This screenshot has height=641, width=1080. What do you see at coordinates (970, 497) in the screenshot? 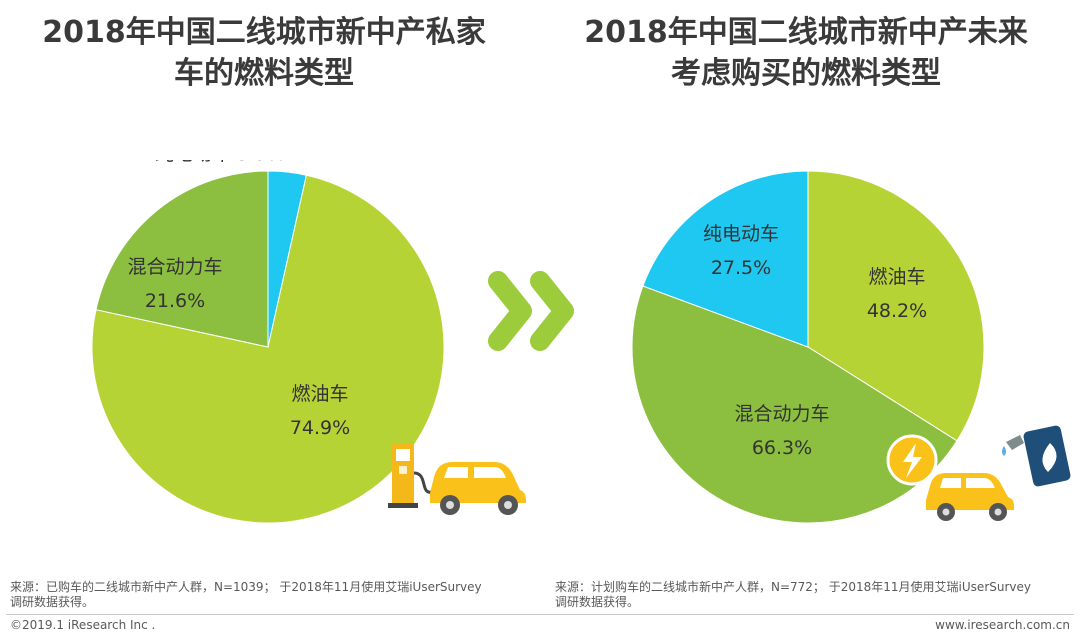
I see `car-icon-right` at bounding box center [970, 497].